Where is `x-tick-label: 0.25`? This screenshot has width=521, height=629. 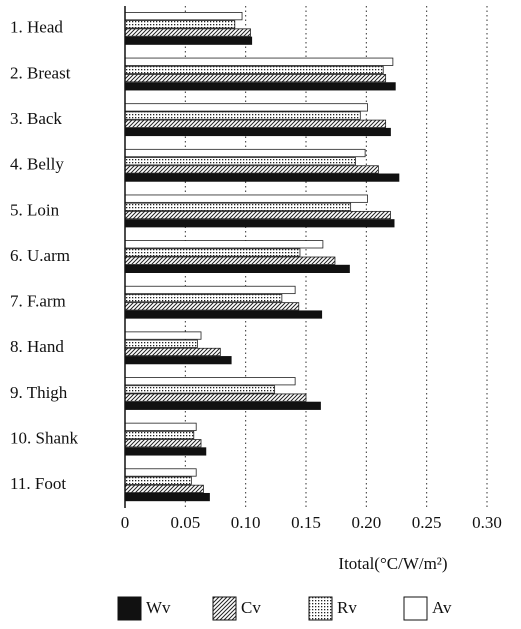 x-tick-label: 0.25 is located at coordinates (427, 522).